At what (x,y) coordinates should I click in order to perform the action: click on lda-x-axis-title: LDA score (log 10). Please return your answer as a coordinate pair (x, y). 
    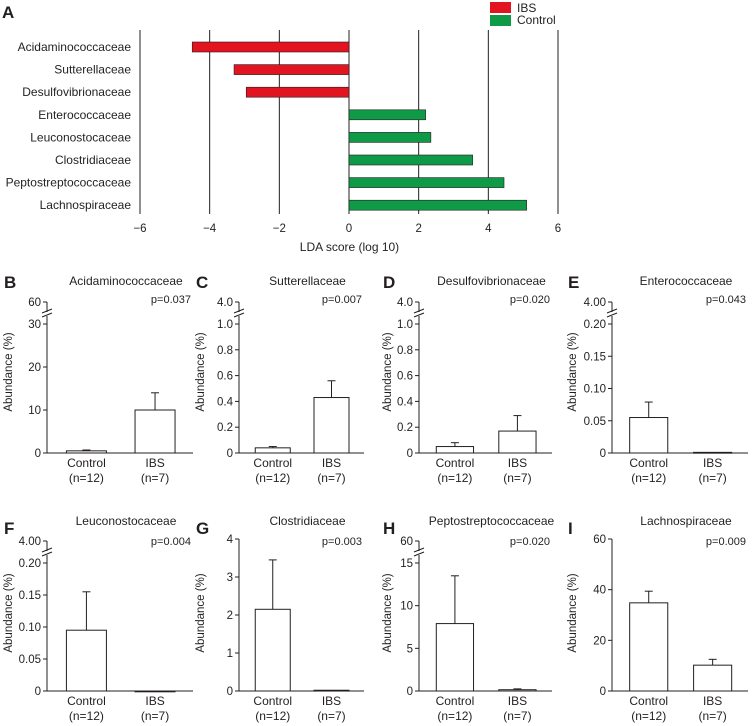
    Looking at the image, I should click on (349, 247).